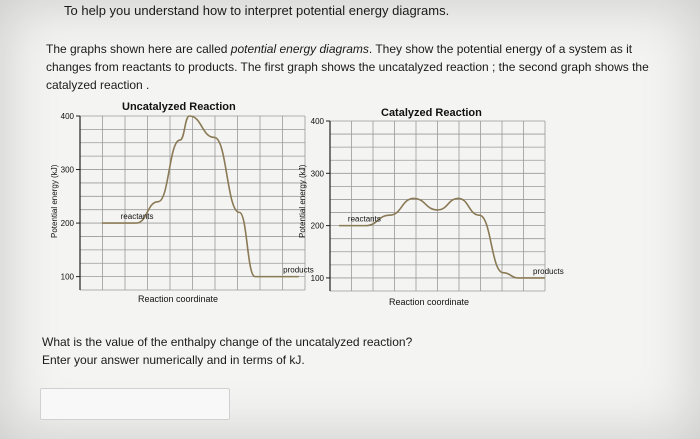 Image resolution: width=700 pixels, height=439 pixels. I want to click on uncatalyzed-grid, so click(192, 203).